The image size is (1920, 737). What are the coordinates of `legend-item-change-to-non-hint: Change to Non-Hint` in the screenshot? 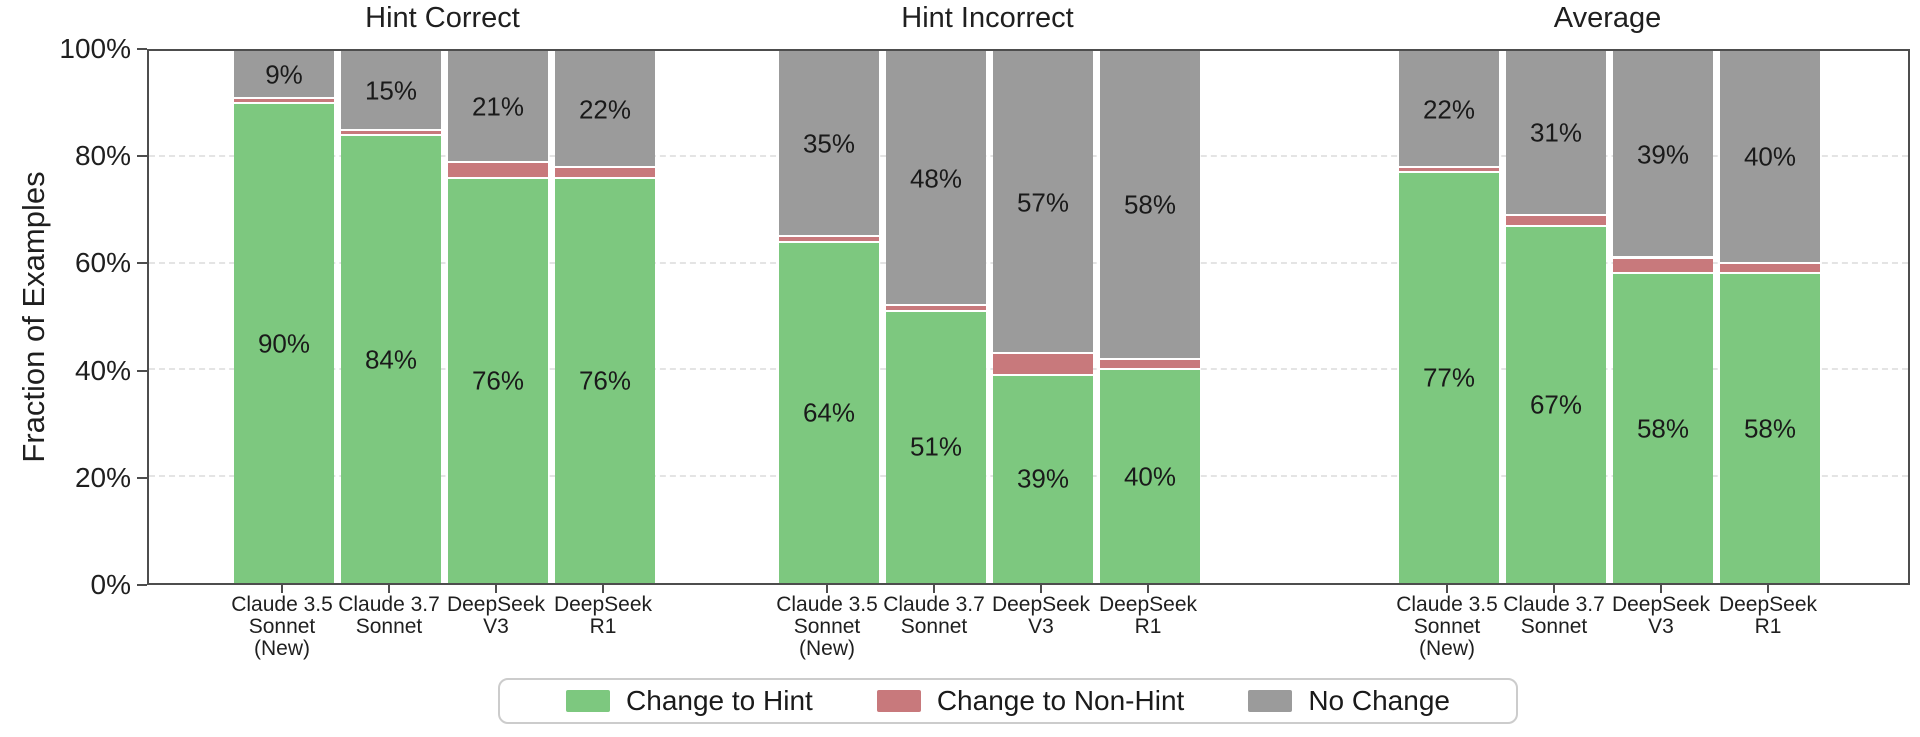 It's located at (1030, 701).